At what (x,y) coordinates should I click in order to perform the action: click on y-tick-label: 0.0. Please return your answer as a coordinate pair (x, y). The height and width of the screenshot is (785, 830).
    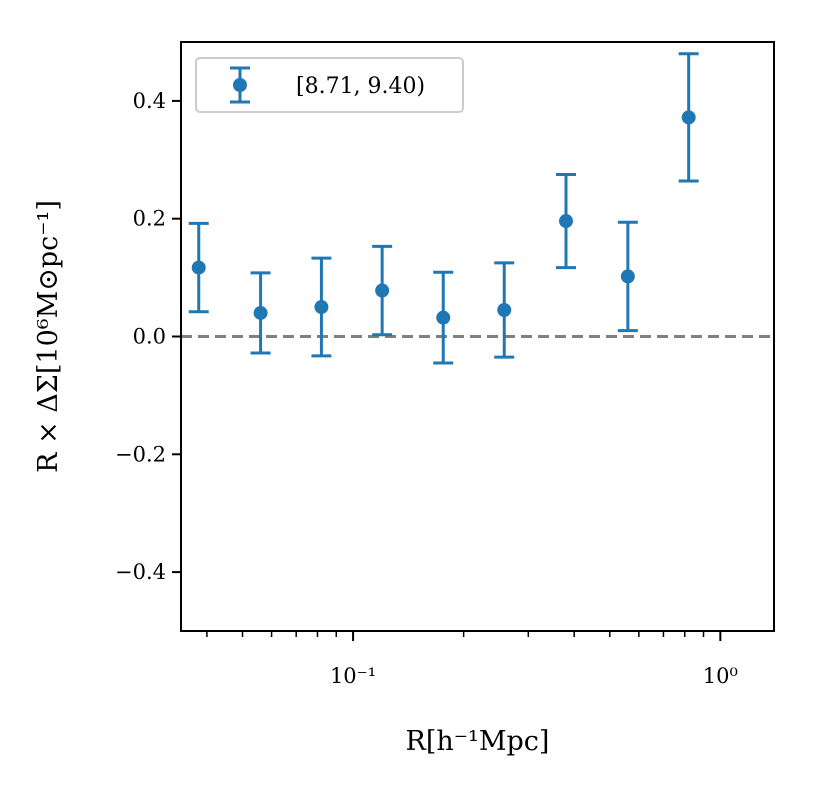
    Looking at the image, I should click on (149, 337).